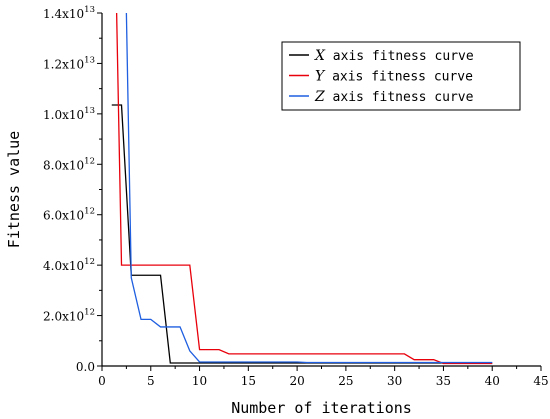 This screenshot has height=419, width=550. I want to click on y-tick-label: 0.0, so click(85, 367).